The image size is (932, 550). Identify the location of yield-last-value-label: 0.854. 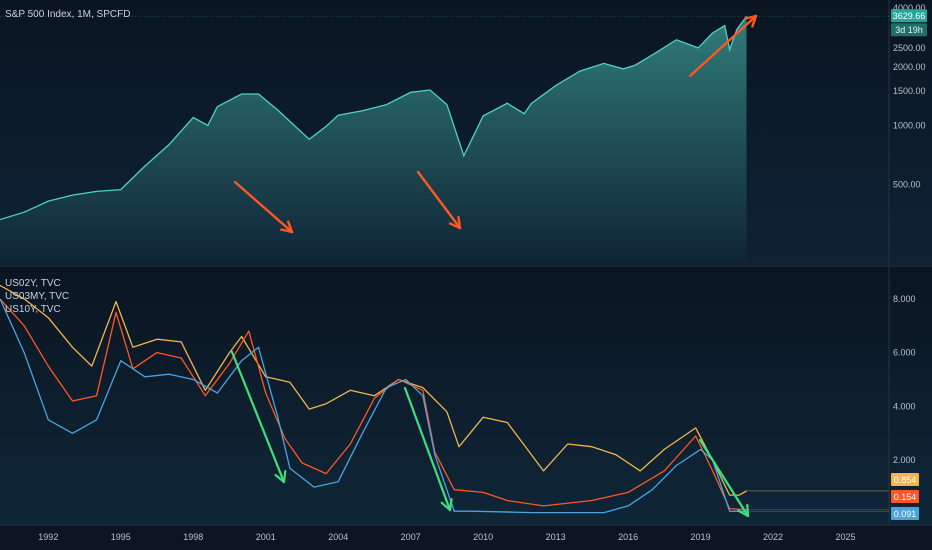
(905, 480).